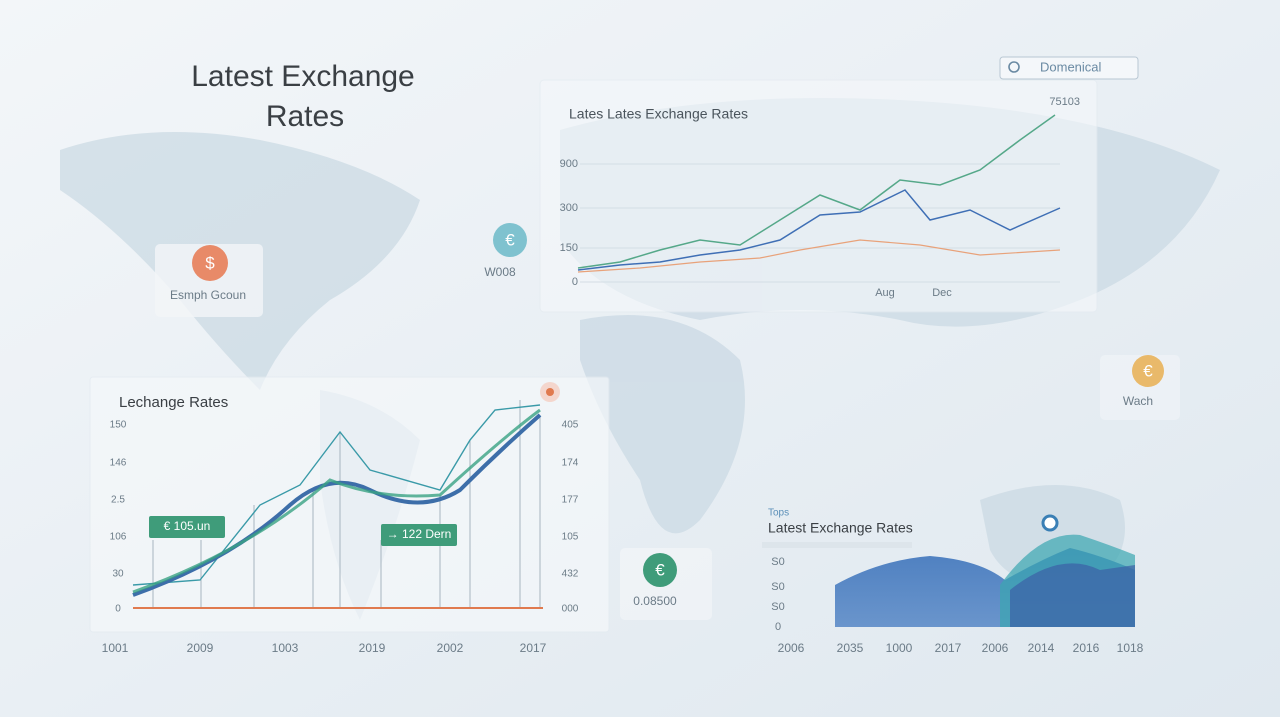 The height and width of the screenshot is (717, 1280). What do you see at coordinates (840, 528) in the screenshot?
I see `panel-title: Latest Exchange Rates` at bounding box center [840, 528].